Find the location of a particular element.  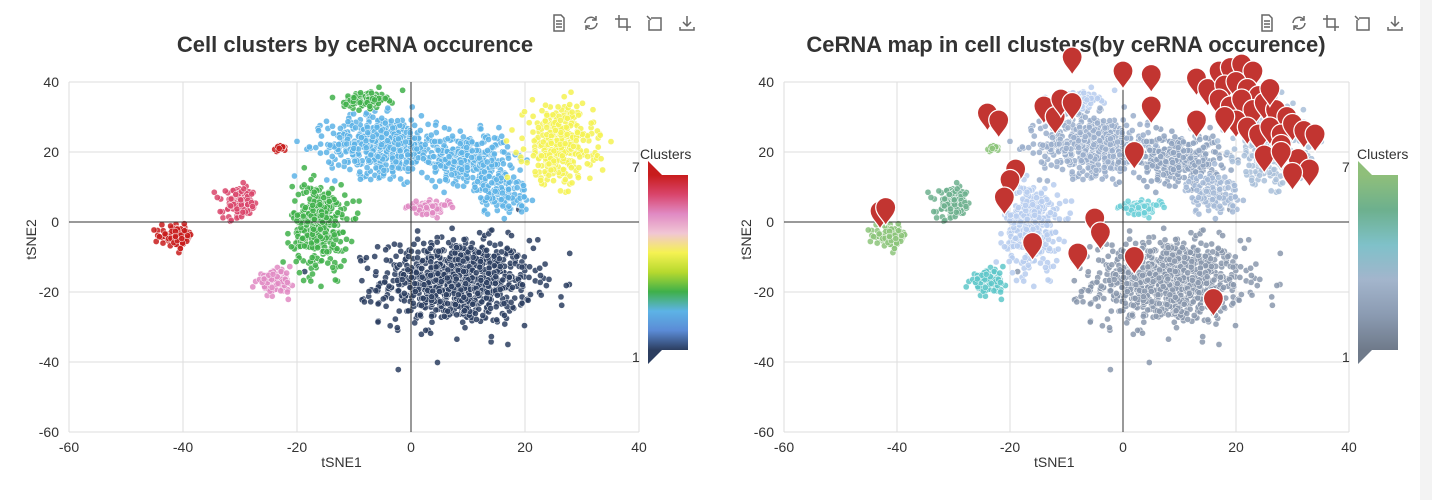

visual-map-left: Clusters is located at coordinates (680, 120).